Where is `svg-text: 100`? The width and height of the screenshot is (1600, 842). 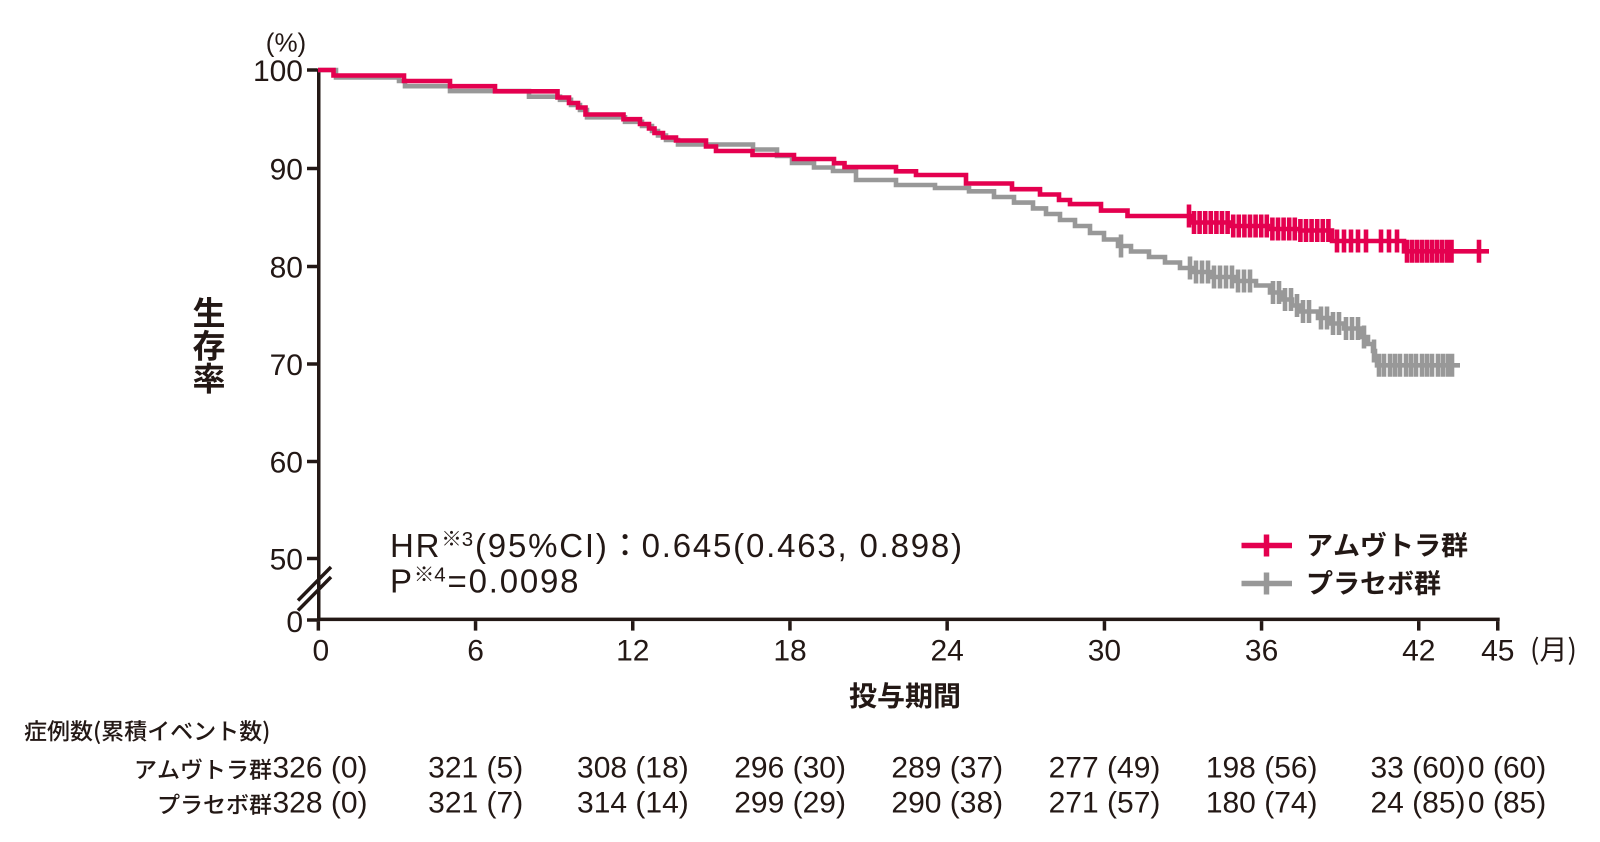 svg-text: 100 is located at coordinates (278, 71).